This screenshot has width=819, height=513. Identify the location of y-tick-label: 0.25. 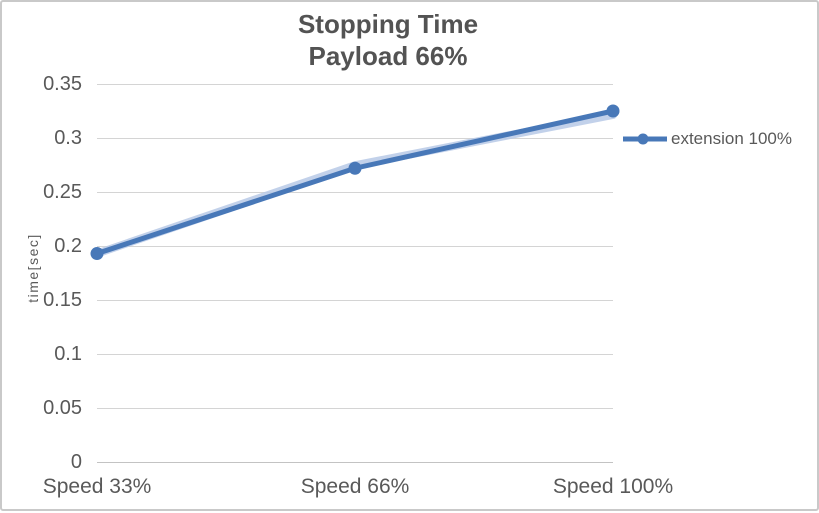
(62, 192).